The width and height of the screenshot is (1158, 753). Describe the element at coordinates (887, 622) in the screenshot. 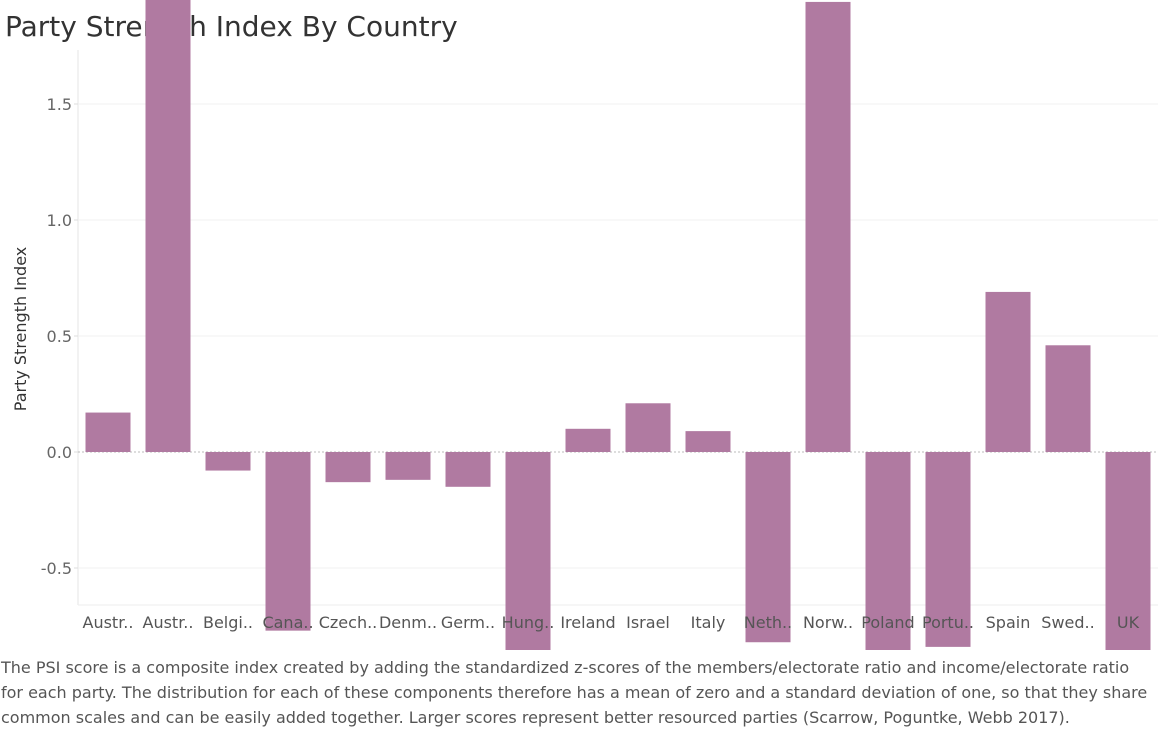

I see `x-tick-label: Poland` at that location.